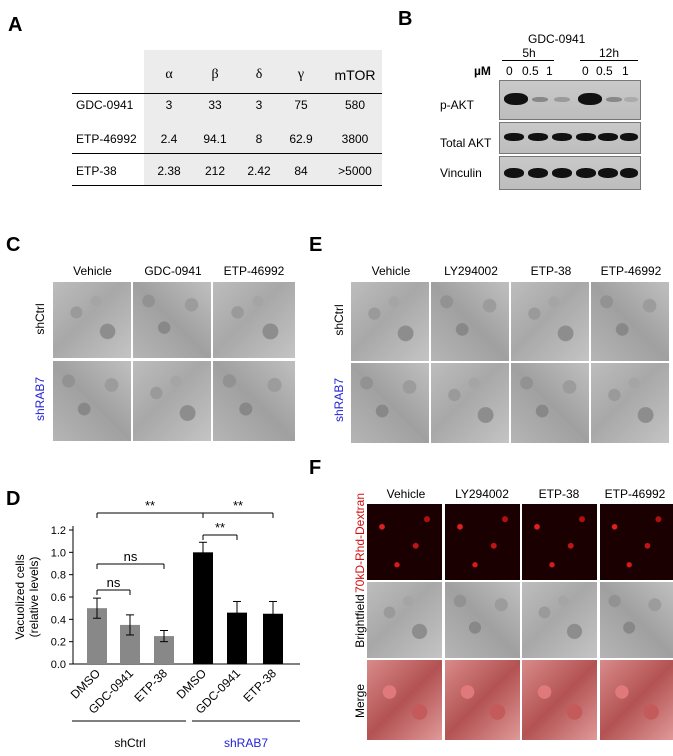 The width and height of the screenshot is (673, 756). Describe the element at coordinates (355, 171) in the screenshot. I see `cell: >5000` at that location.